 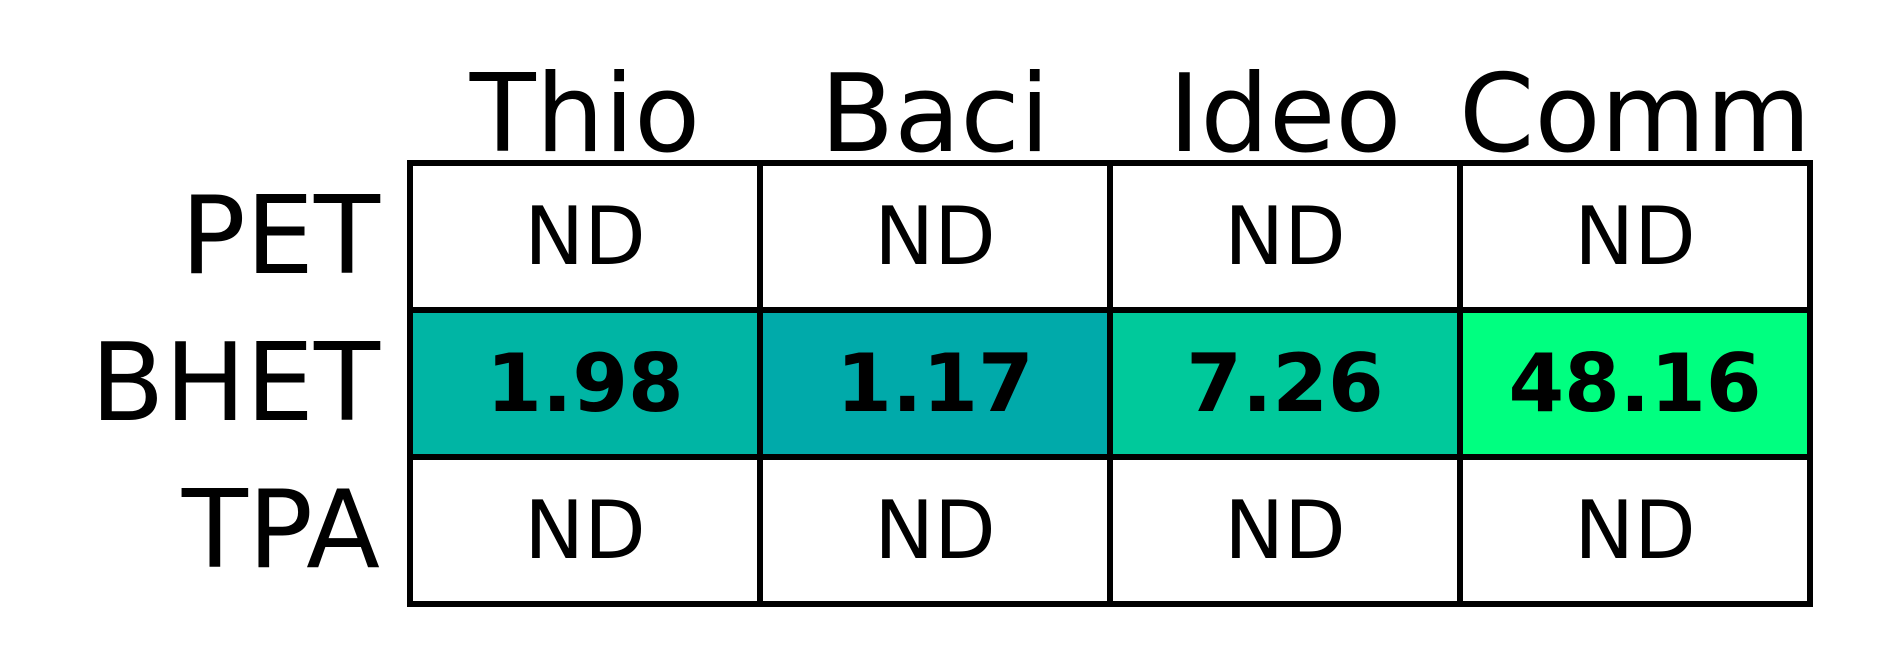 I want to click on cell-label-bhet-comm: 48.16, so click(x=1634, y=383).